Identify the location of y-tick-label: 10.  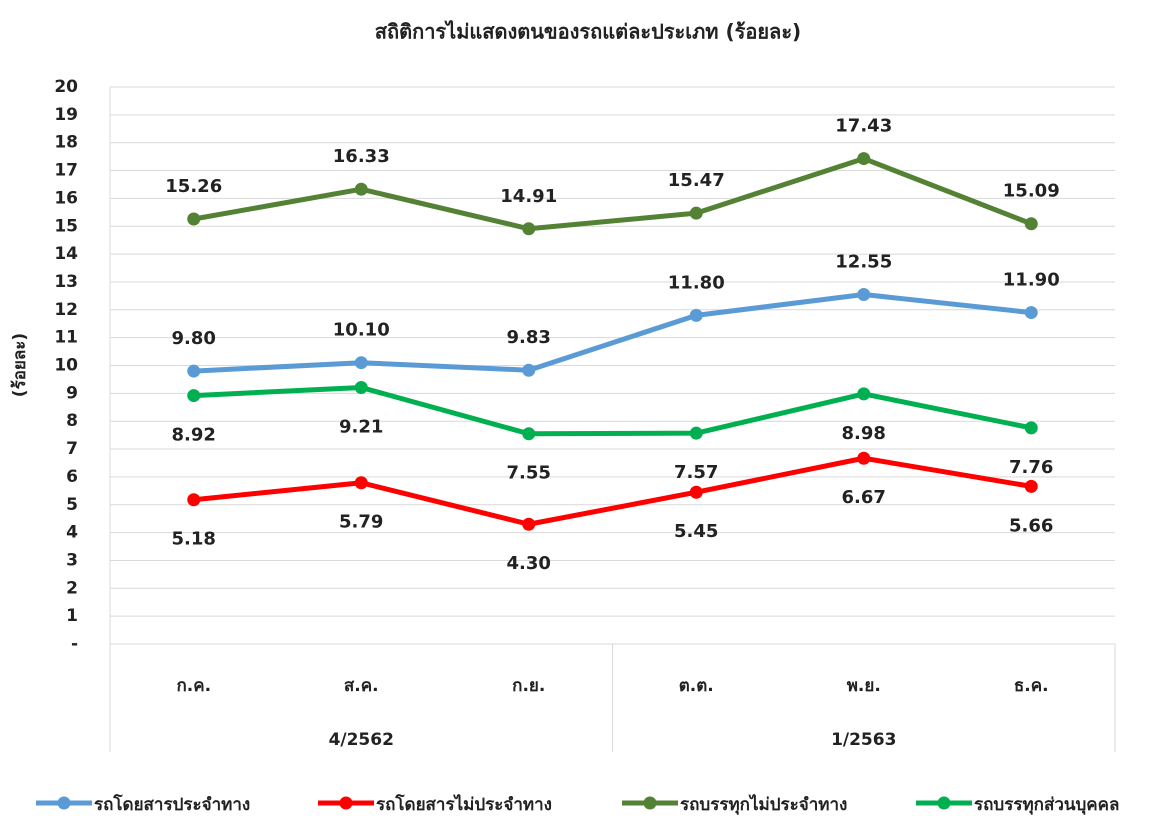
(66, 366).